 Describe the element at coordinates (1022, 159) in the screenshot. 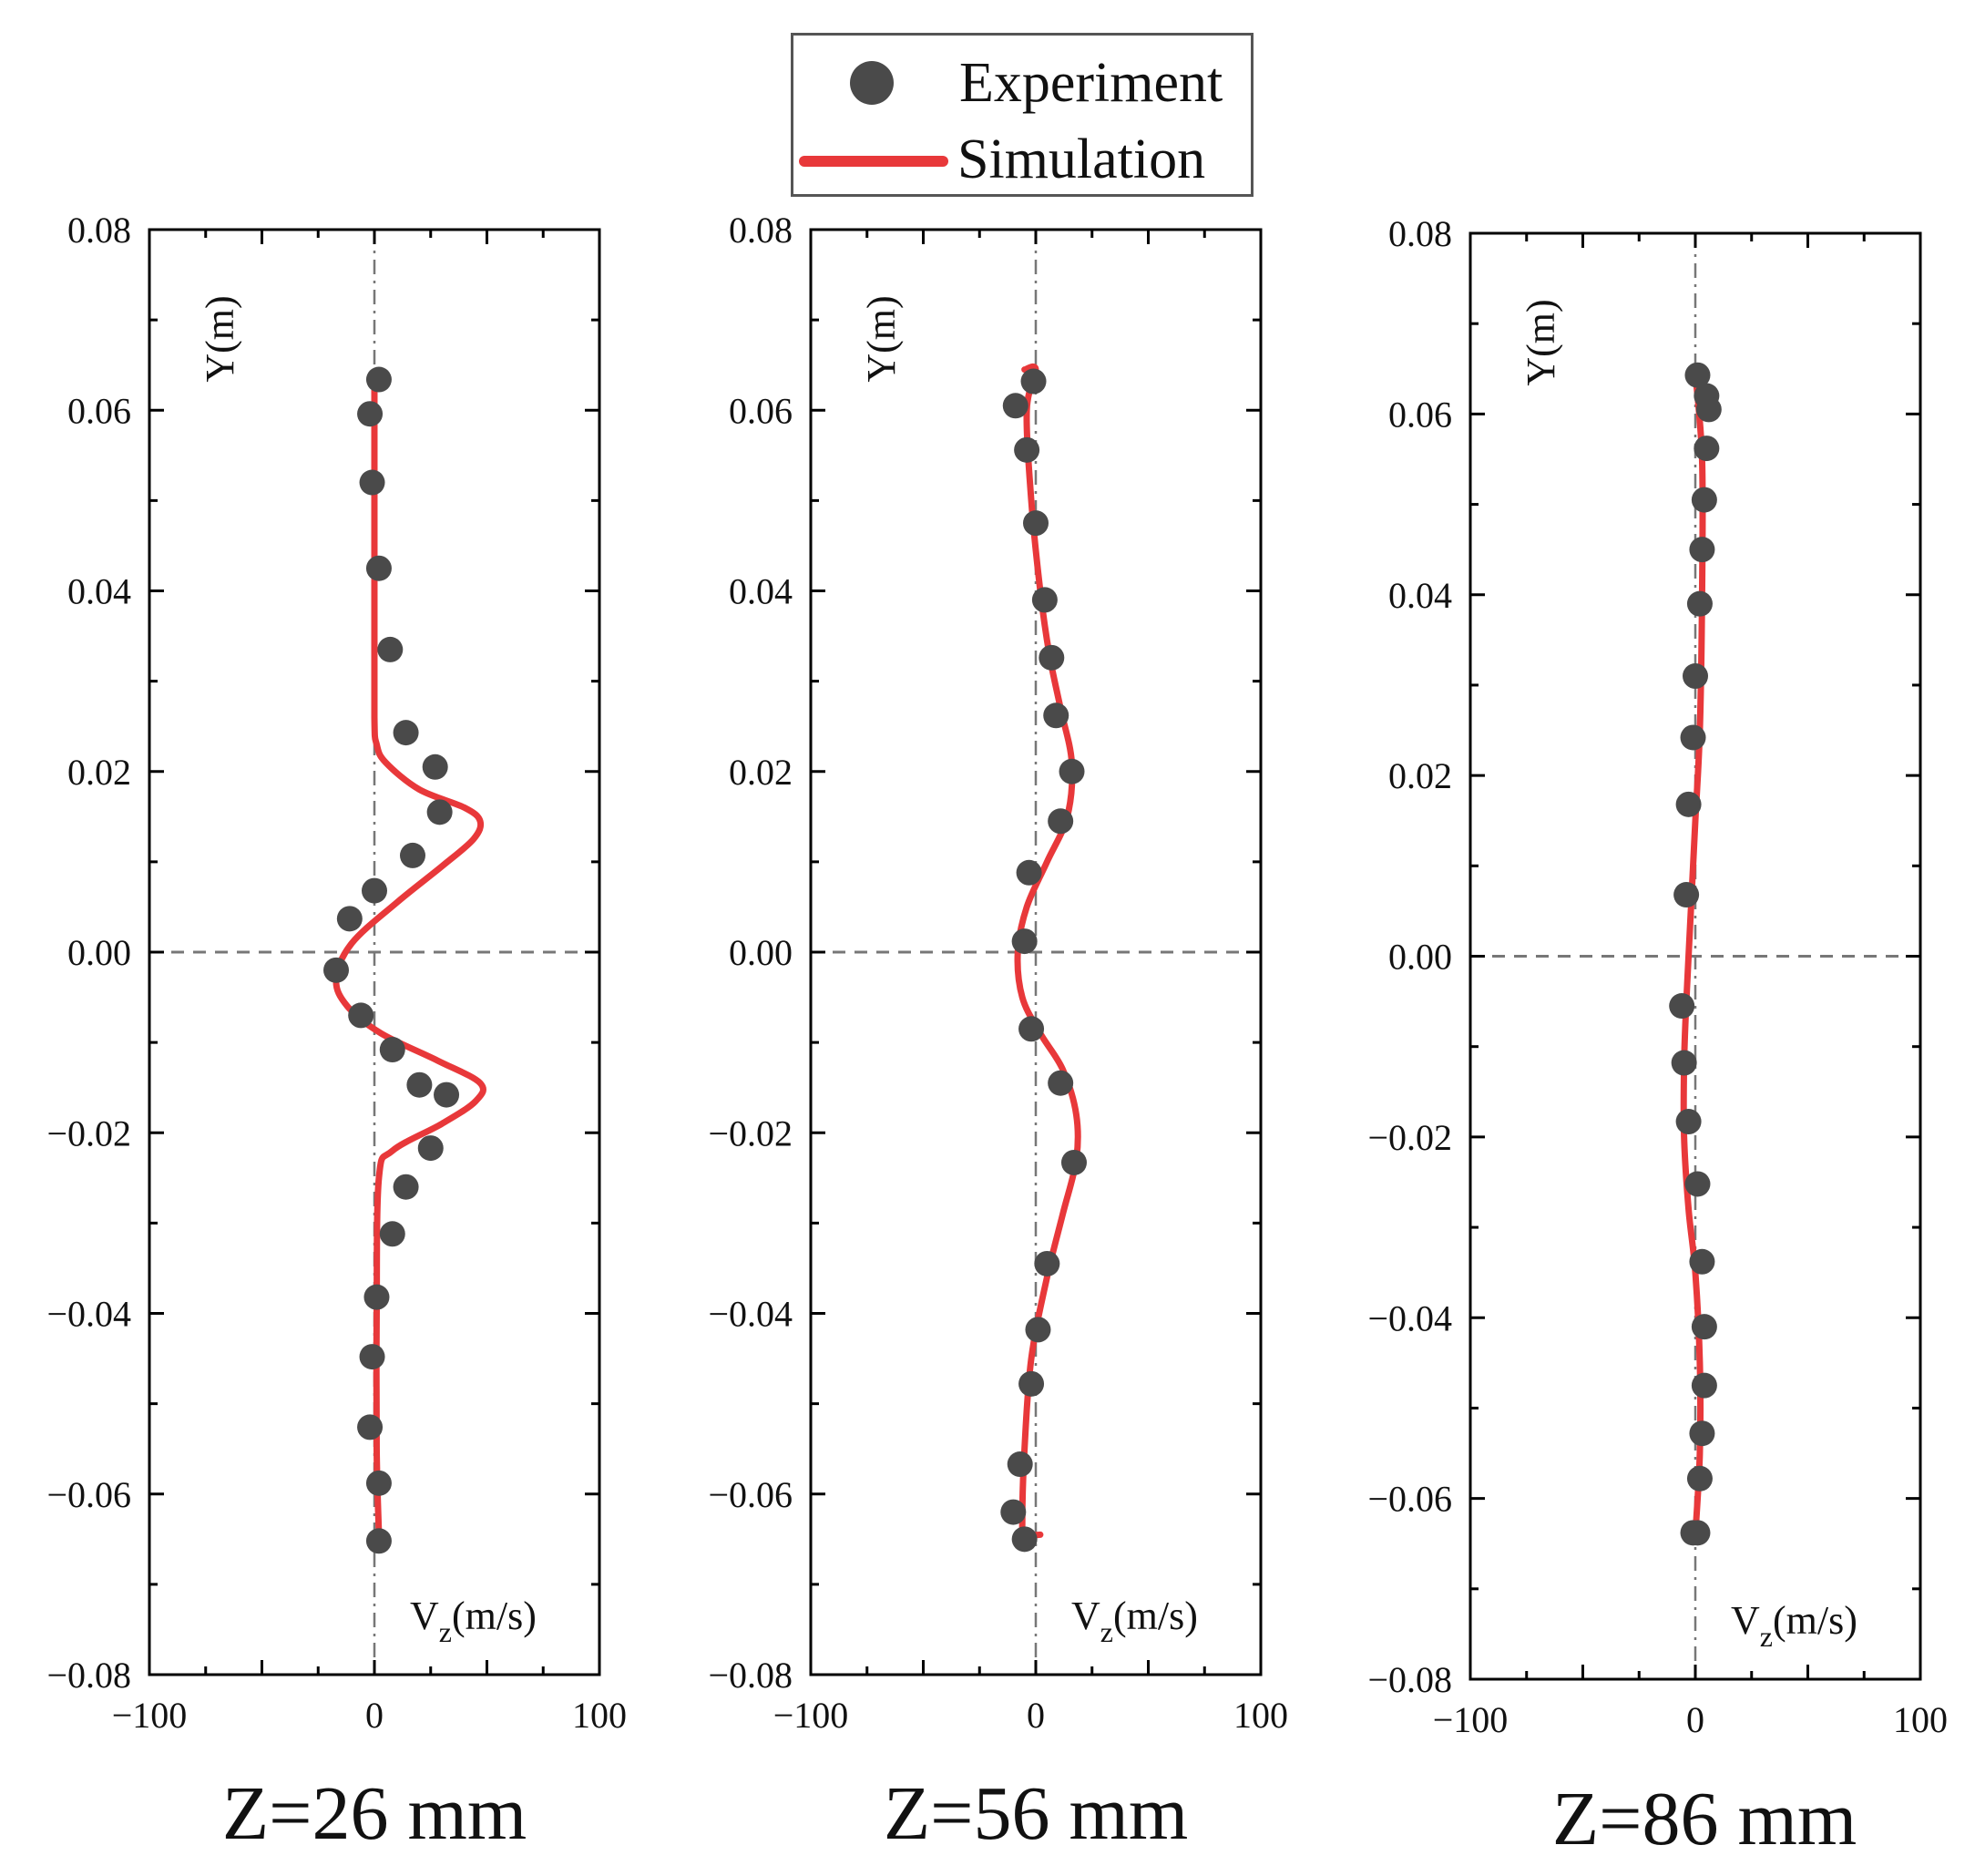

I see `legend-row-simulation: Simulation` at that location.